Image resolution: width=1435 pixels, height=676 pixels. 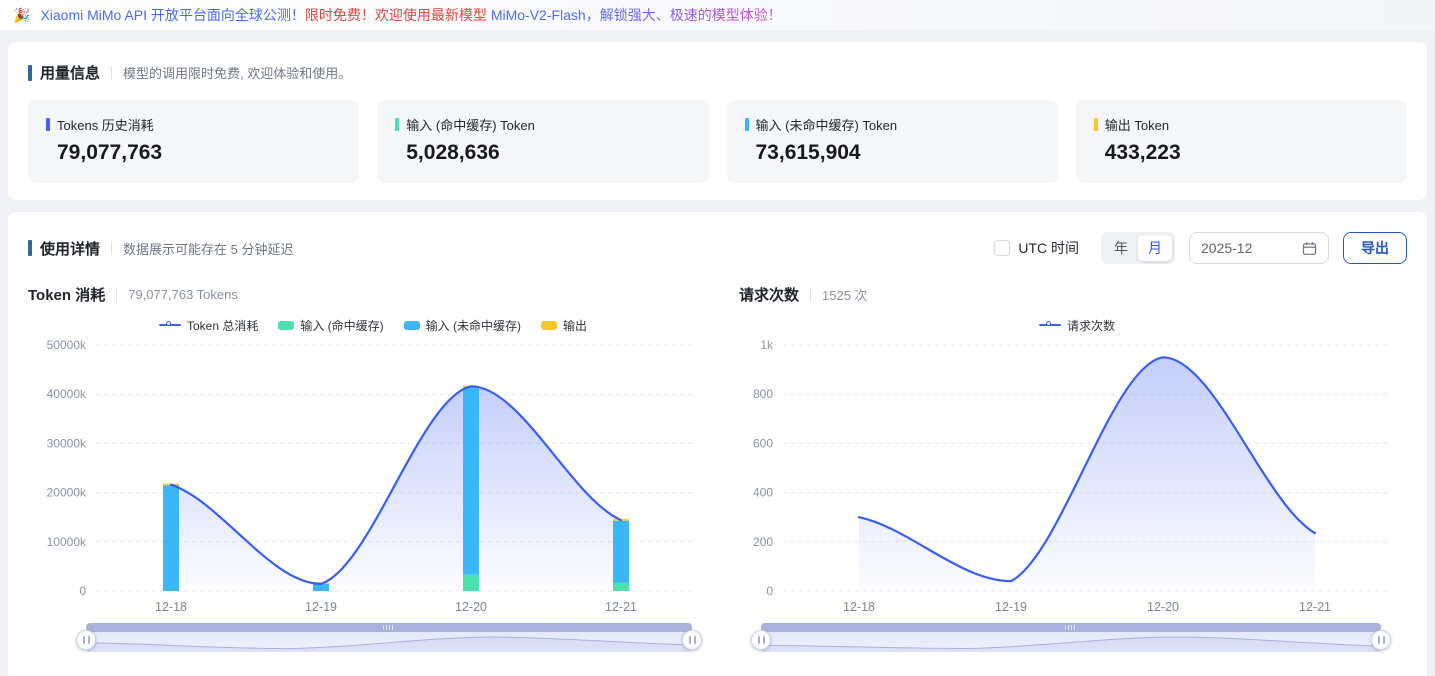 What do you see at coordinates (237, 73) in the screenshot?
I see `usage-section-subtitle: 模型的调用限时免费, 欢迎体验和使用。` at bounding box center [237, 73].